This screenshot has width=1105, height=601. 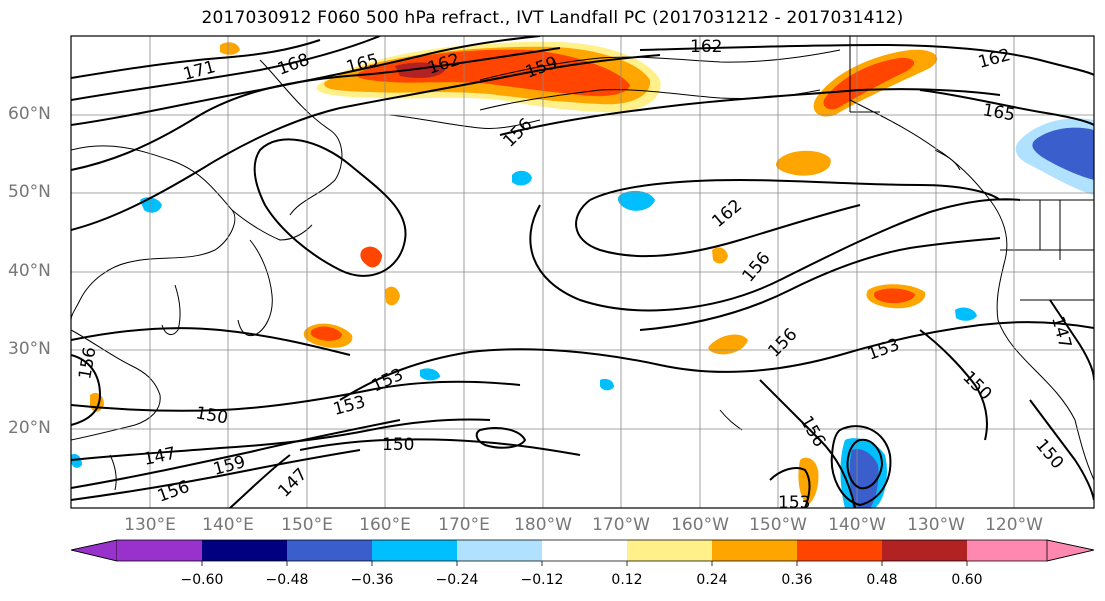 I want to click on colorbar, so click(x=582, y=552).